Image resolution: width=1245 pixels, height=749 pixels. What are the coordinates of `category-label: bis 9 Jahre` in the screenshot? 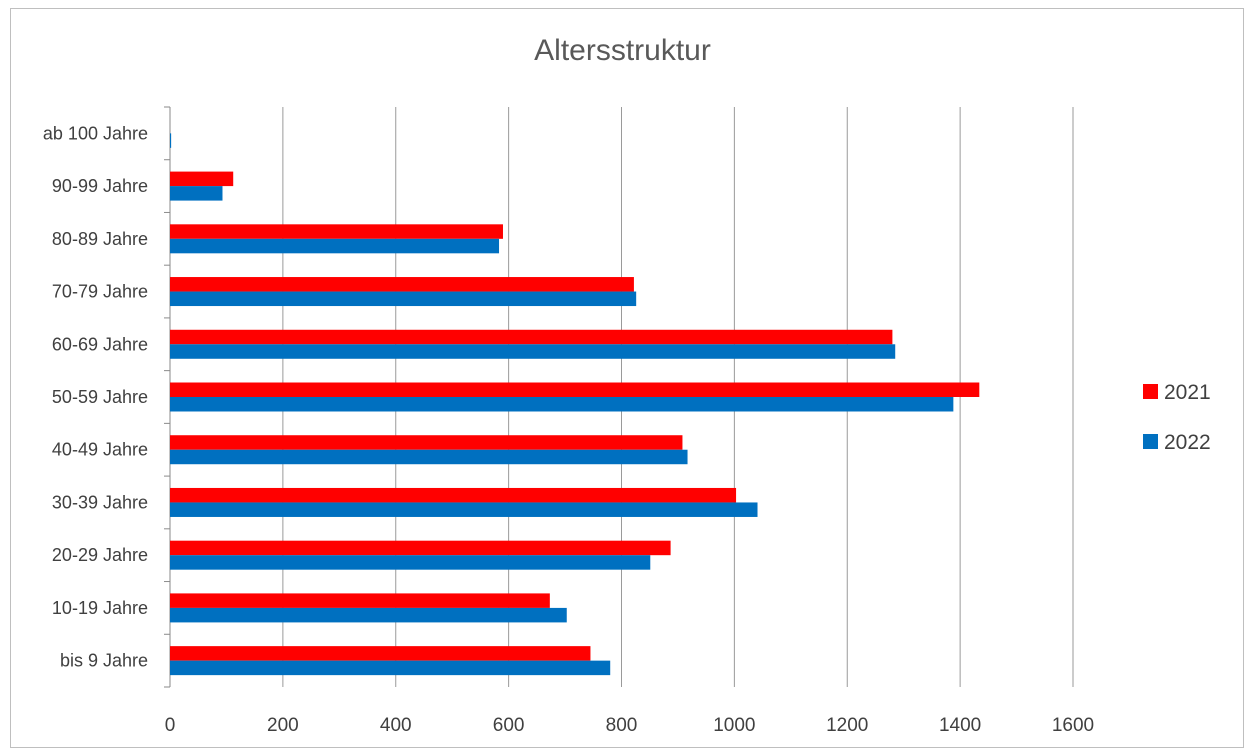 It's located at (104, 661).